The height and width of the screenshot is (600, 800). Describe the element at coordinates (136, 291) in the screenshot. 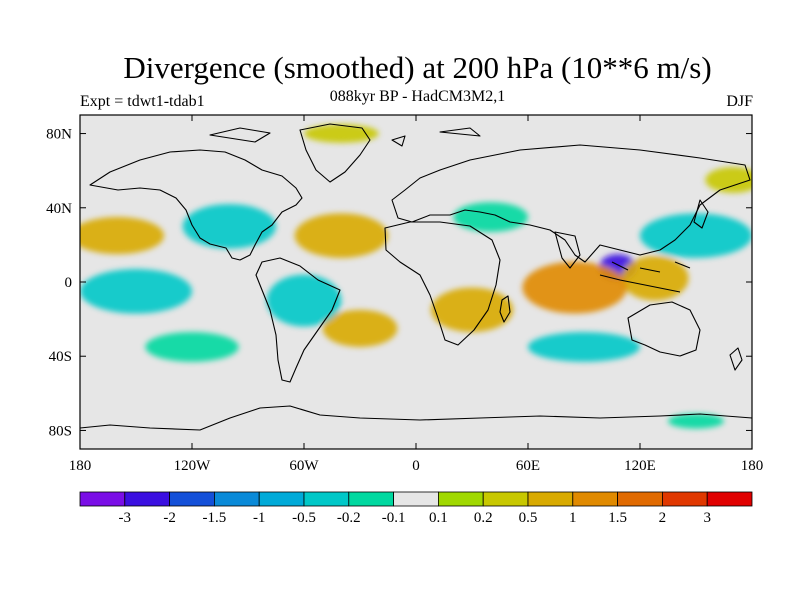

I see `field-region-e-pacific-south` at that location.